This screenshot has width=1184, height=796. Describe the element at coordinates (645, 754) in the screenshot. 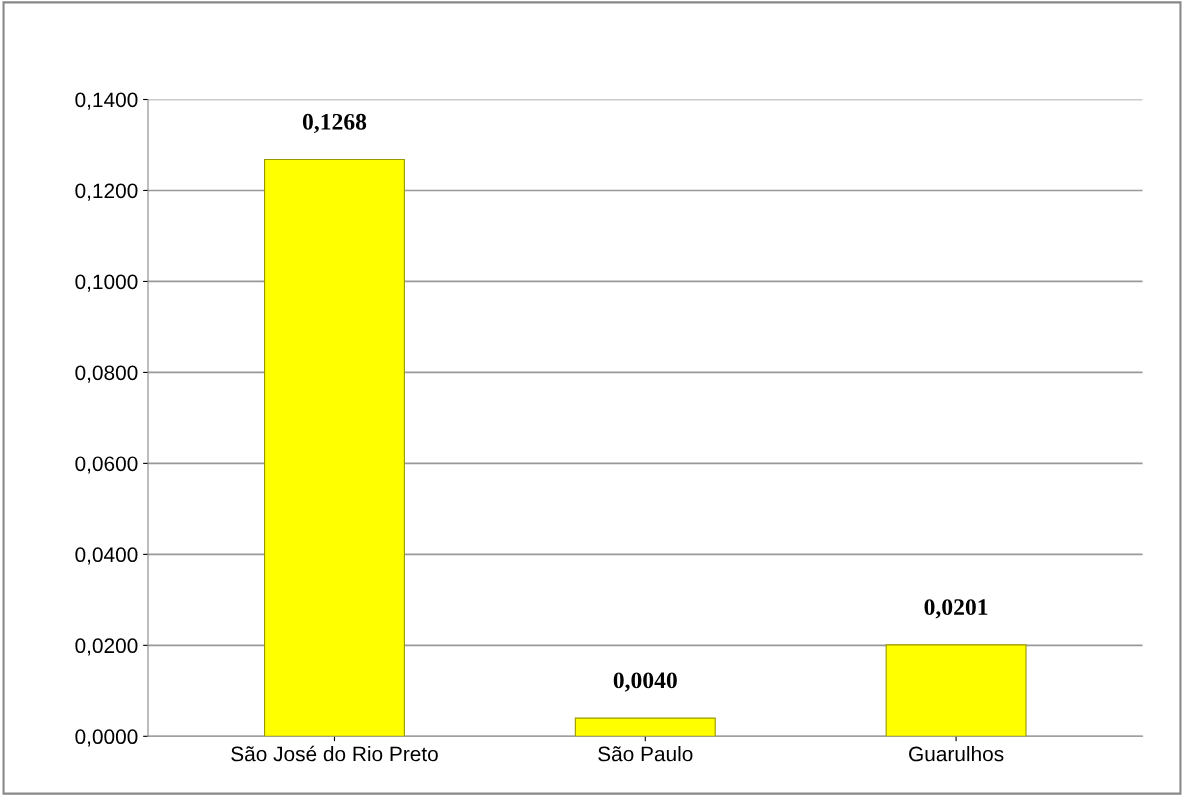

I see `x-tick-label: São Paulo` at that location.